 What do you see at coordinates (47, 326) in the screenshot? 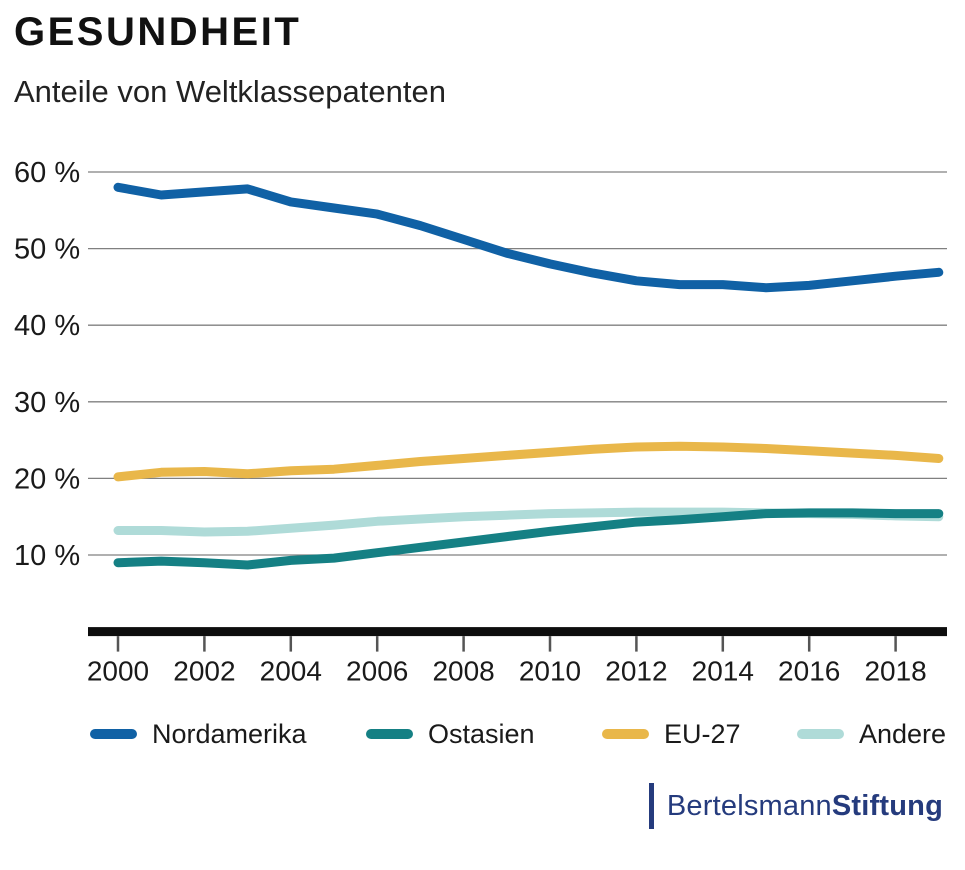
I see `y-axis-tick-label: 40 %` at bounding box center [47, 326].